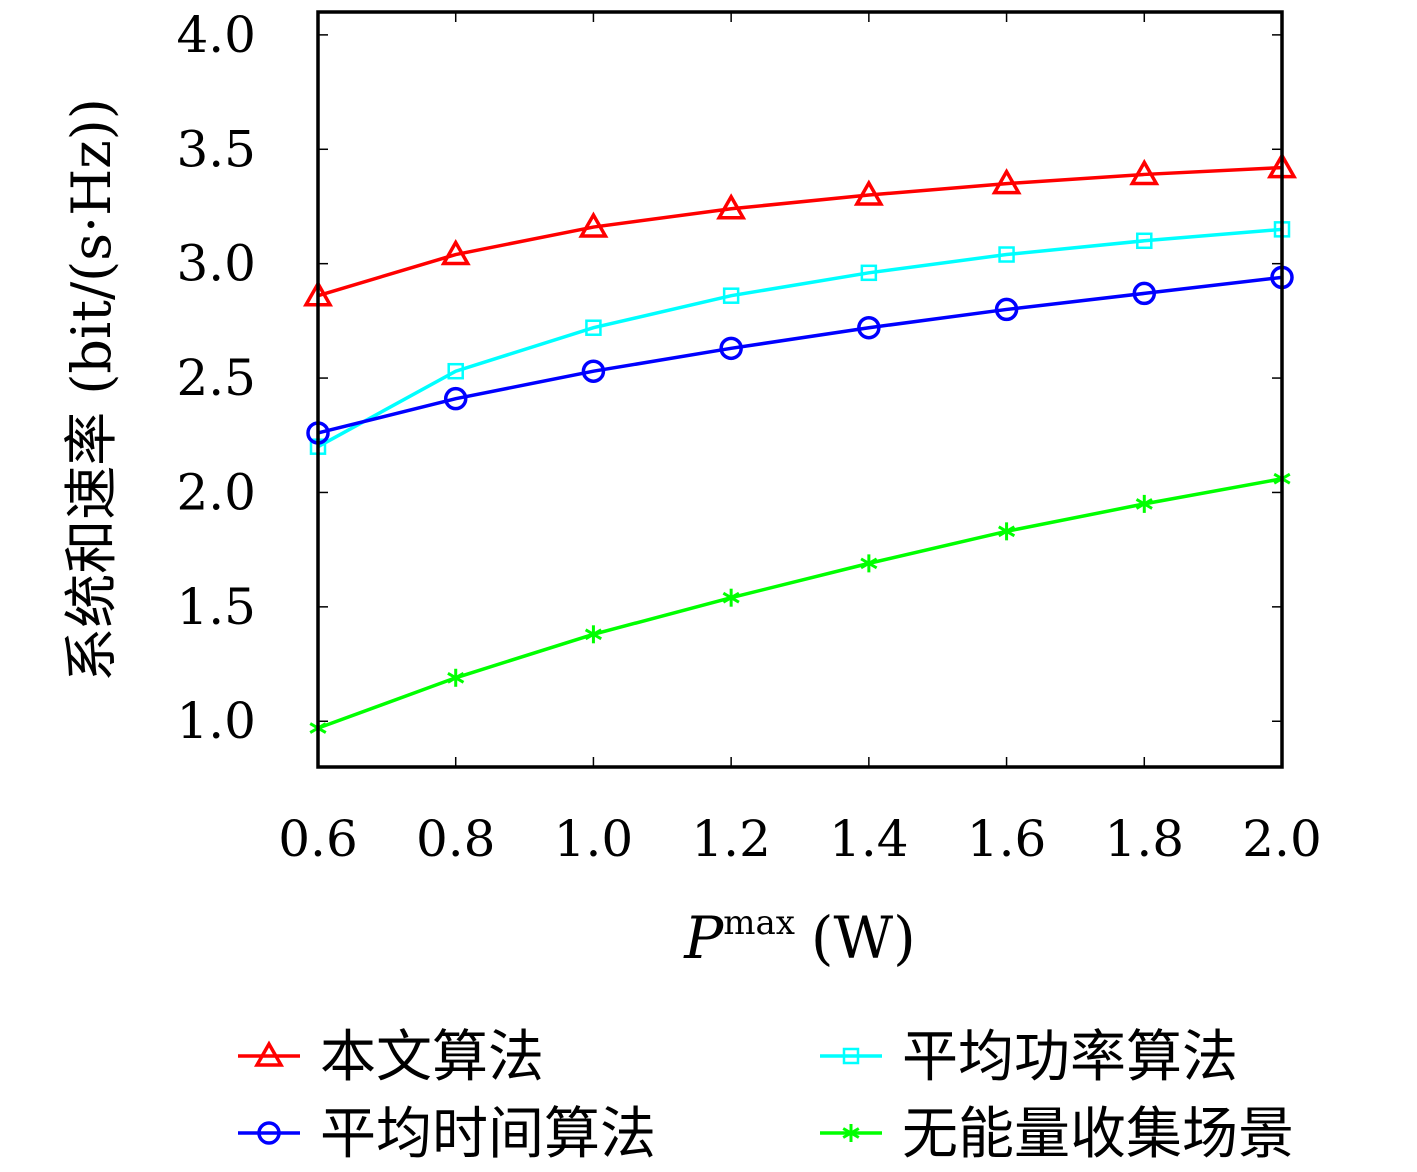 The image size is (1417, 1172). Describe the element at coordinates (1007, 839) in the screenshot. I see `x-tick-label: 1.6` at that location.